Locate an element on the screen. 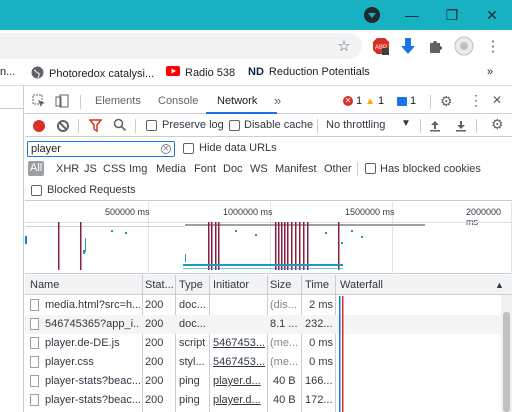 Image resolution: width=512 pixels, height=412 pixels. chevron-down-icon: ▼ is located at coordinates (406, 123).